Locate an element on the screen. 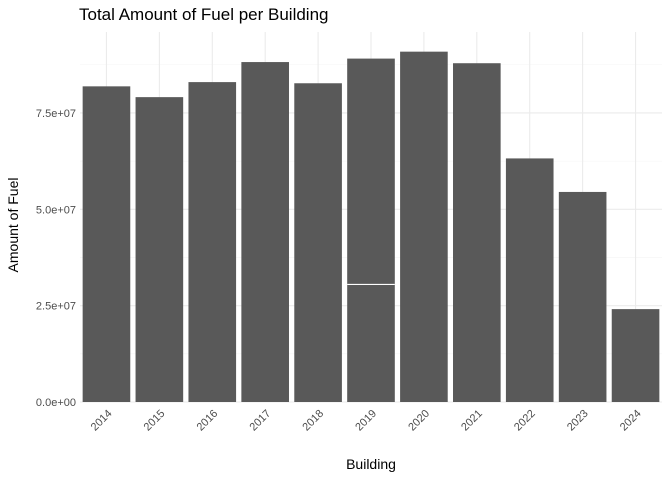 The width and height of the screenshot is (672, 480). y-tick-label: 0.0e+00 is located at coordinates (56, 403).